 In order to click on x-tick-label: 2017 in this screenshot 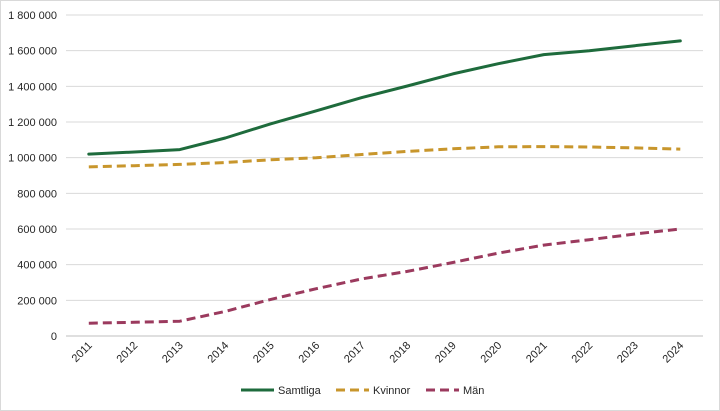, I will do `click(355, 353)`.